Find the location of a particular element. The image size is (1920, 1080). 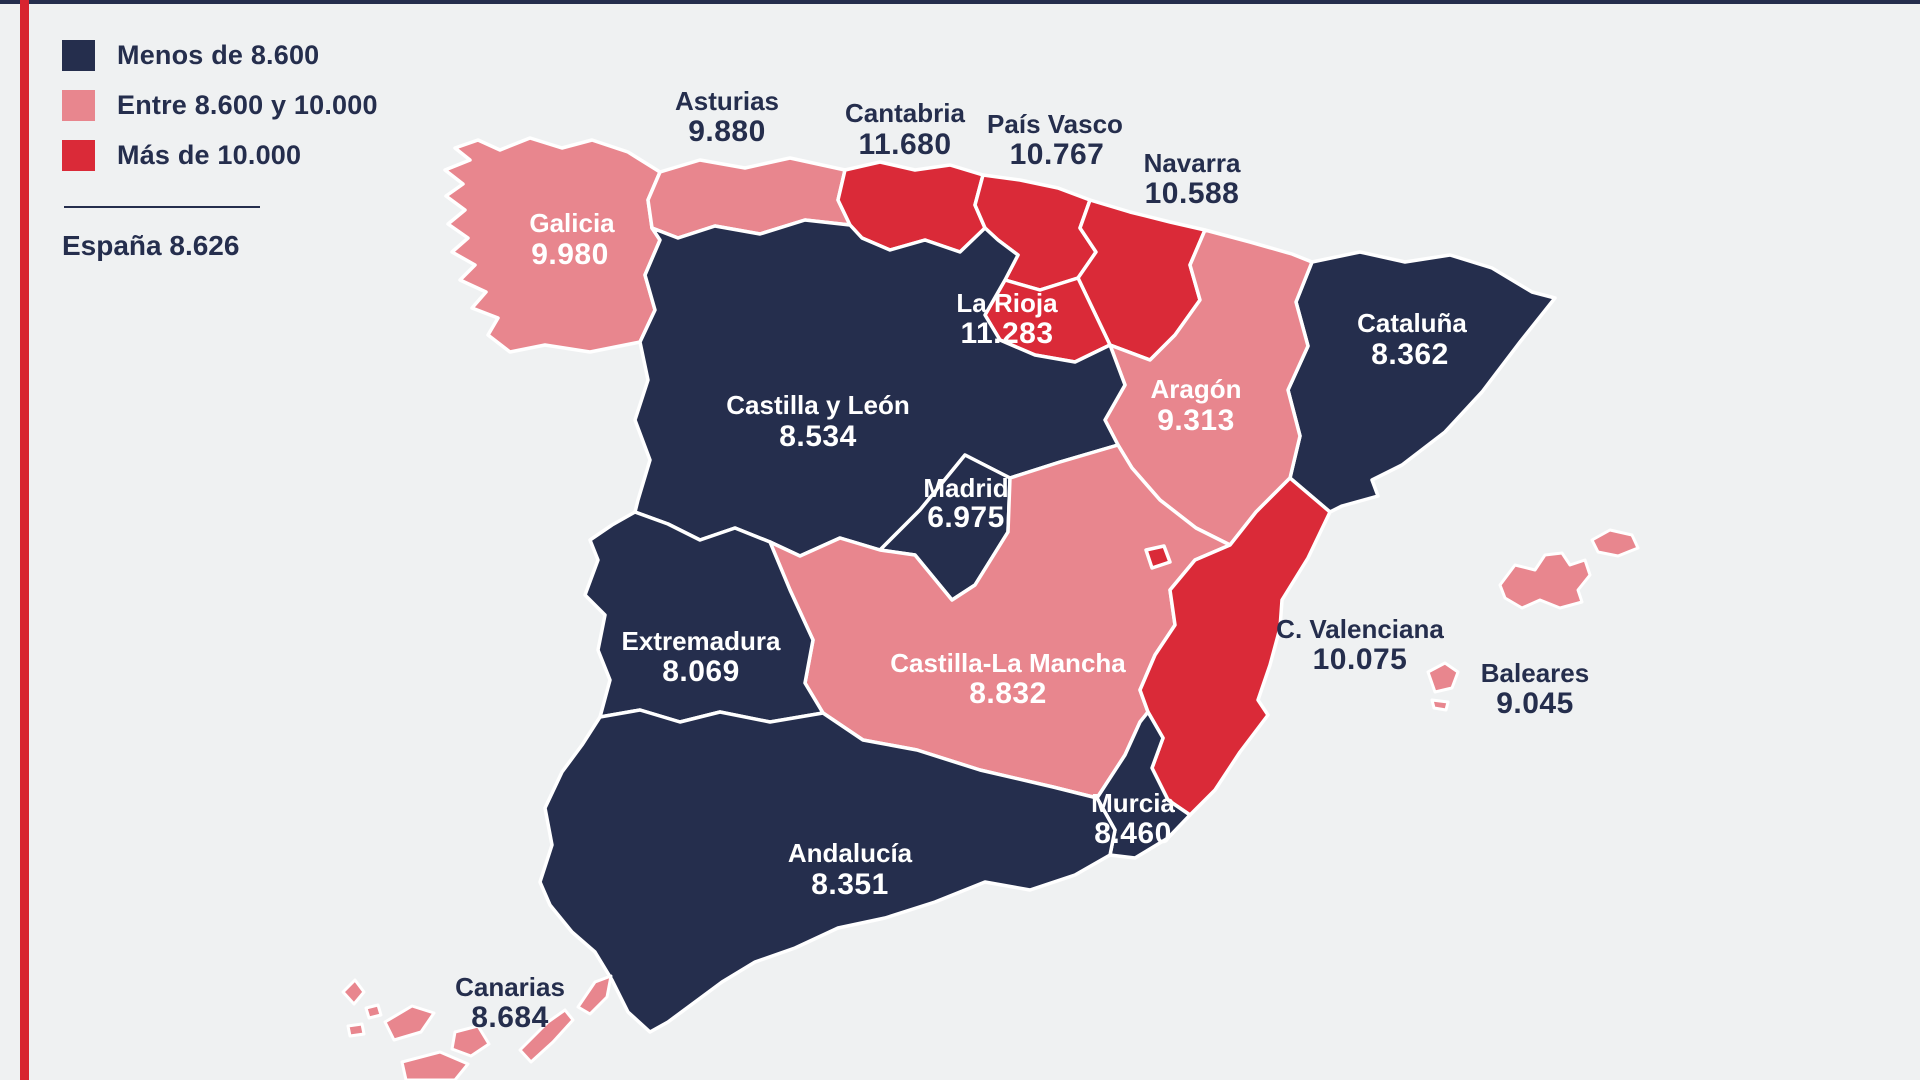

label-madrid-name: Madrid is located at coordinates (965, 488).